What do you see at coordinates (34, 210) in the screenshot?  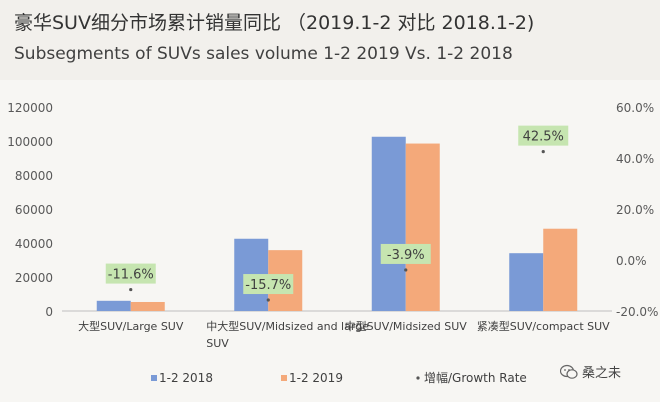 I see `y-tick-label: 60000` at bounding box center [34, 210].